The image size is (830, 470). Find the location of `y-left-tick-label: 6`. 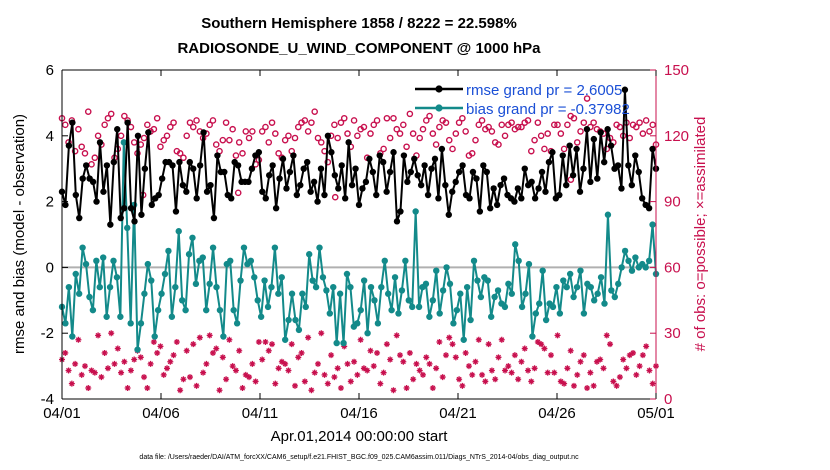

y-left-tick-label: 6 is located at coordinates (50, 70).